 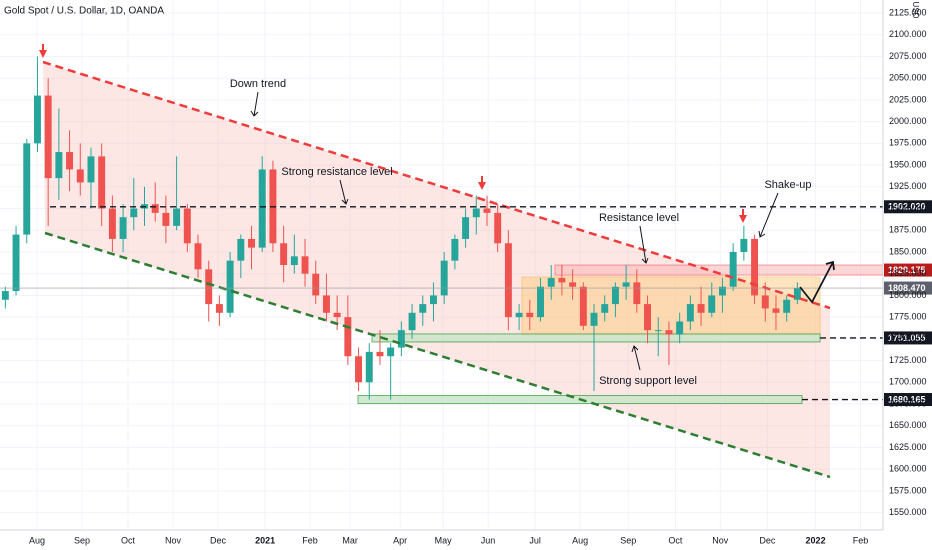 What do you see at coordinates (648, 381) in the screenshot?
I see `annotation: Strong support level` at bounding box center [648, 381].